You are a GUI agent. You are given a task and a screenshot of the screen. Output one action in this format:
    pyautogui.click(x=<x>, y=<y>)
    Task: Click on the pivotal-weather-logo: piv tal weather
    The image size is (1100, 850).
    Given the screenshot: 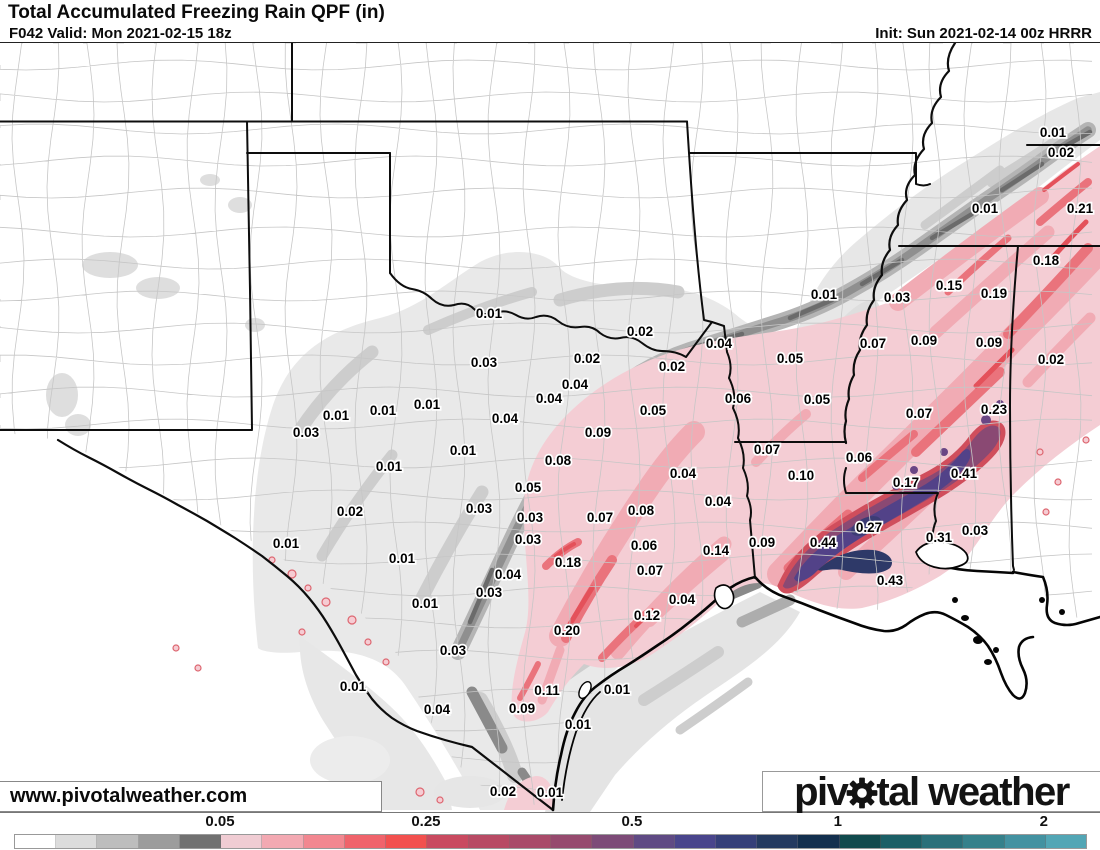 What is the action you would take?
    pyautogui.click(x=931, y=791)
    